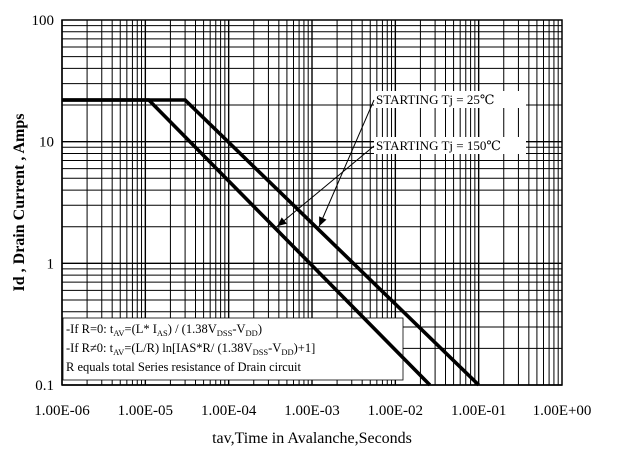 Image resolution: width=622 pixels, height=450 pixels. Describe the element at coordinates (19, 203) in the screenshot. I see `y-axis-label: Id , Drain Current , Amps` at that location.